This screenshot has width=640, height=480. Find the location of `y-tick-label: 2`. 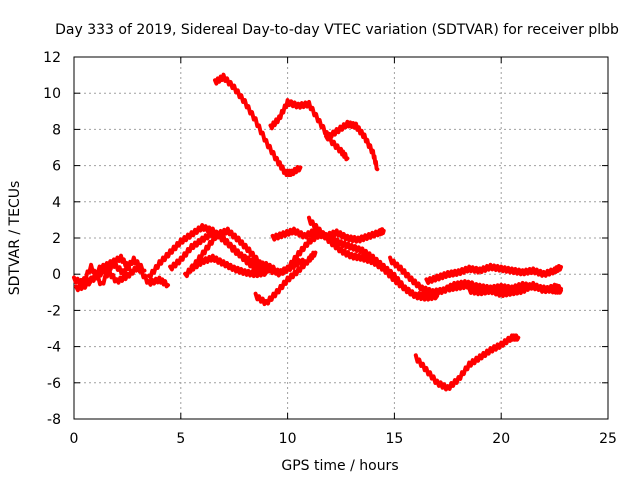

y-tick-label: 2 is located at coordinates (56, 239).